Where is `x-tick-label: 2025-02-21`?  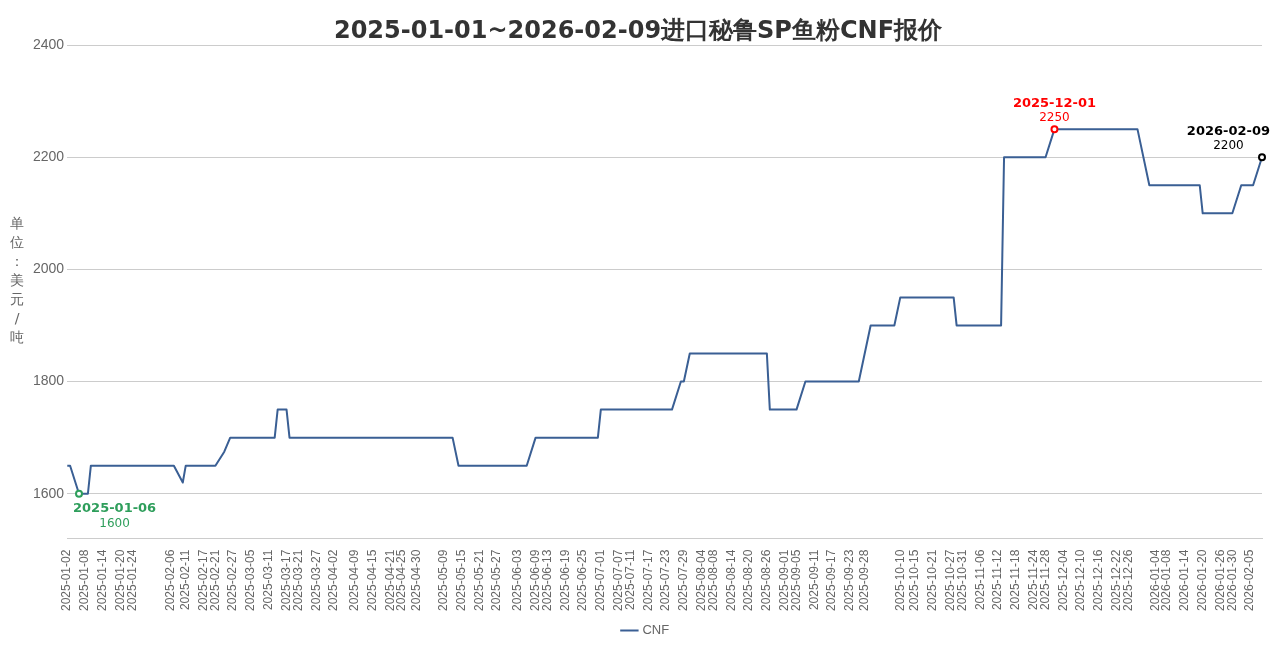
x-tick-label: 2025-02-21 is located at coordinates (214, 580).